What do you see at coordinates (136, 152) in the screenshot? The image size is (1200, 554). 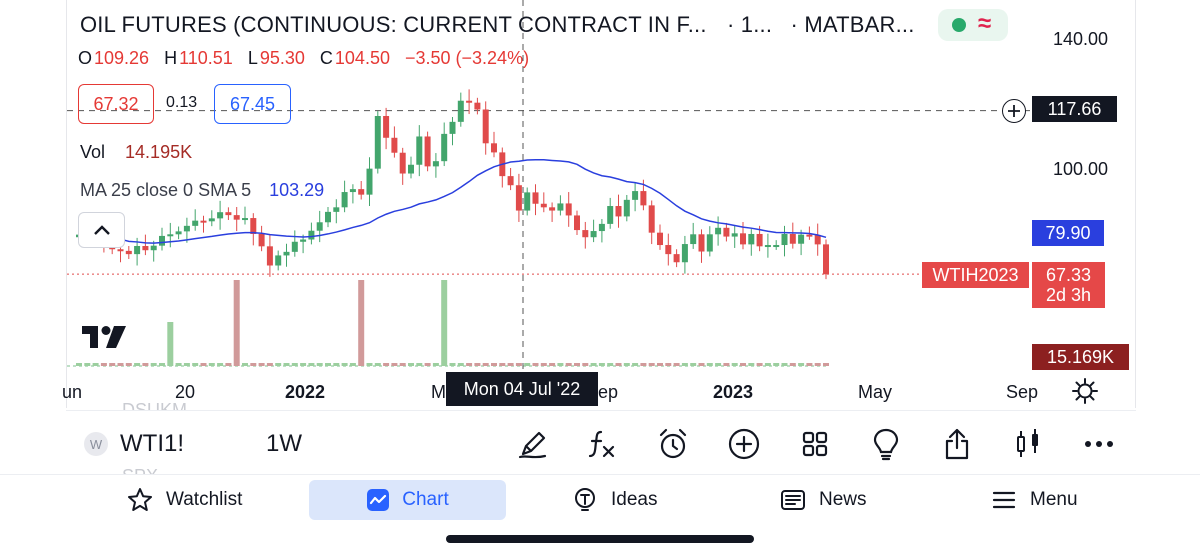 I see `volume-legend: Vol 14.195K` at bounding box center [136, 152].